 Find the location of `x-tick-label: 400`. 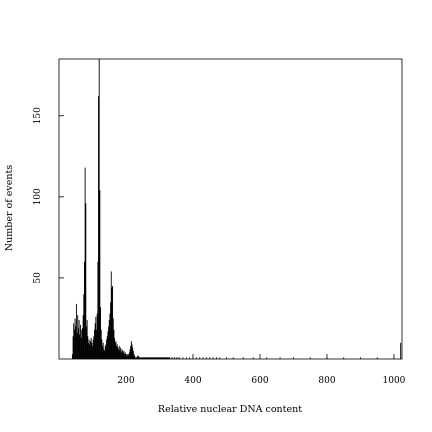

x-tick-label: 400 is located at coordinates (192, 381).